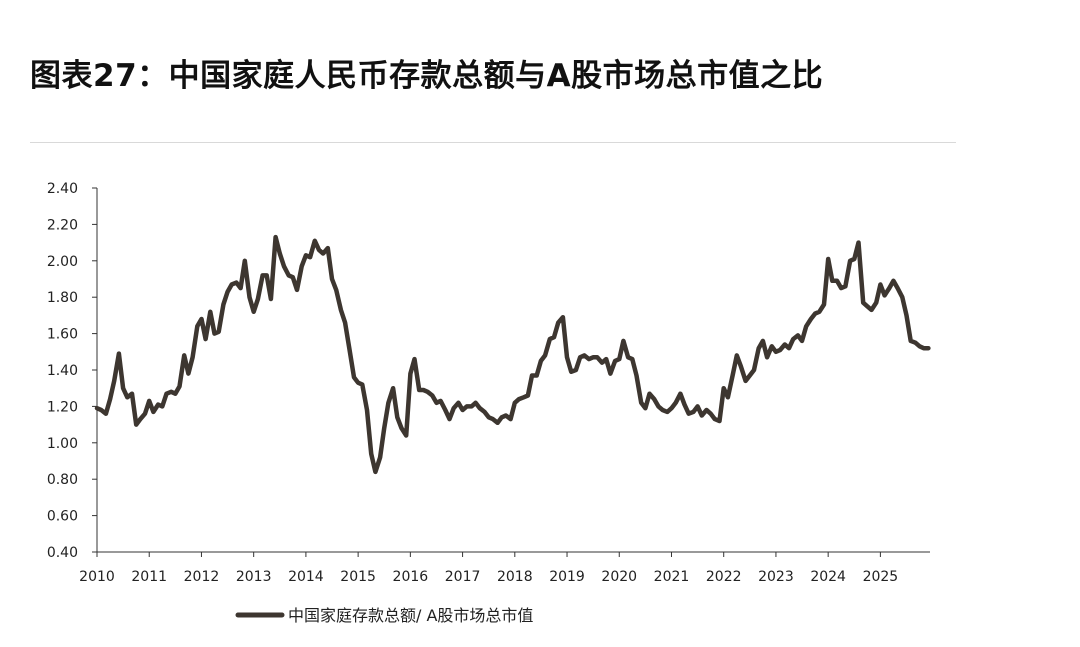 The height and width of the screenshot is (647, 1080). Describe the element at coordinates (567, 577) in the screenshot. I see `x-tick-label: 2019` at that location.